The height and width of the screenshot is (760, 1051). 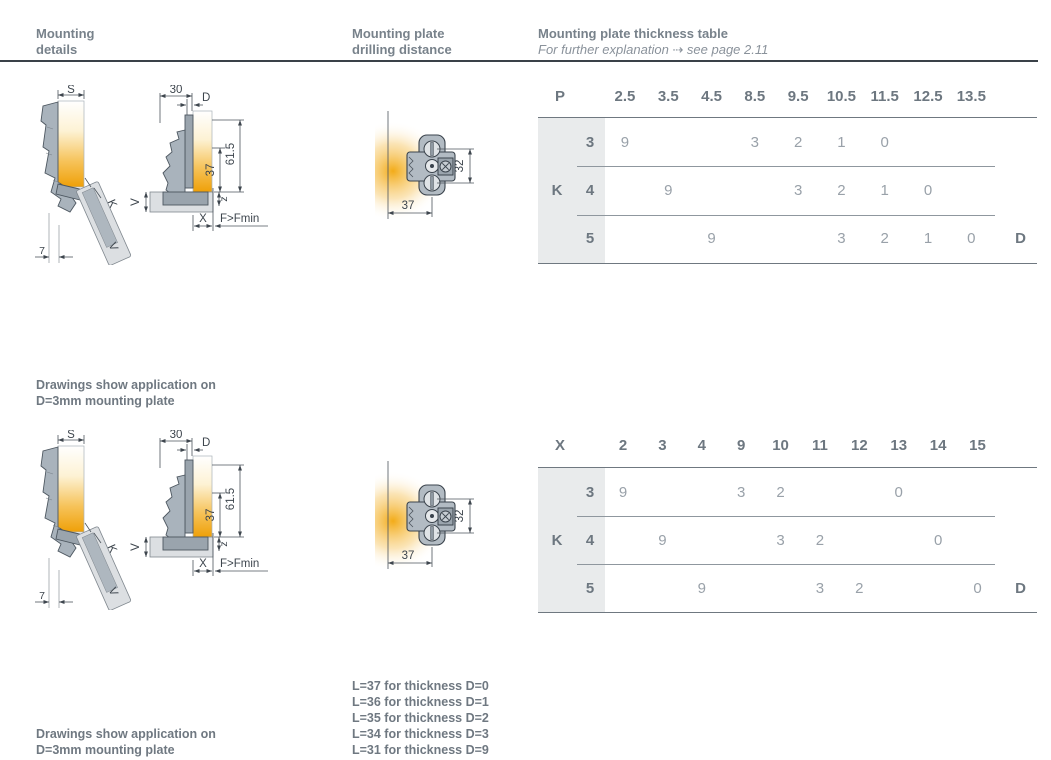 What do you see at coordinates (590, 190) in the screenshot?
I see `row-label: 4` at bounding box center [590, 190].